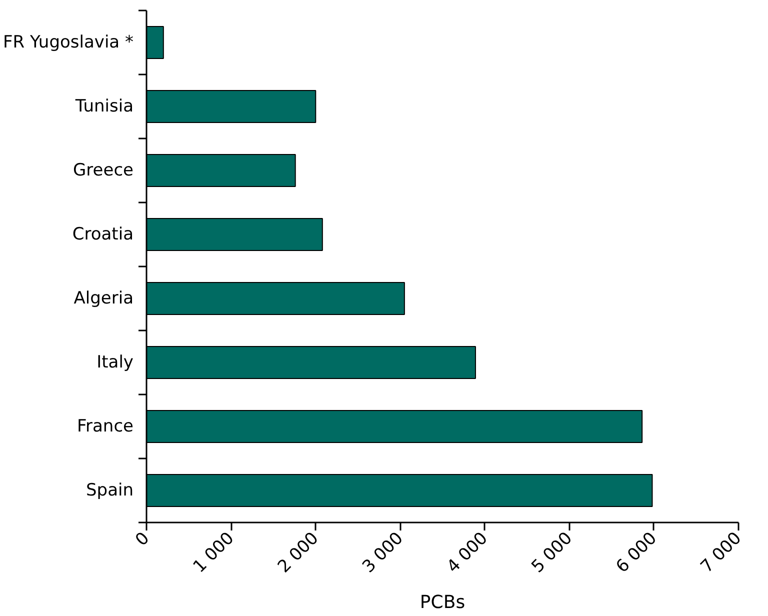 The image size is (768, 616). I want to click on y-tick-label: Greece, so click(103, 170).